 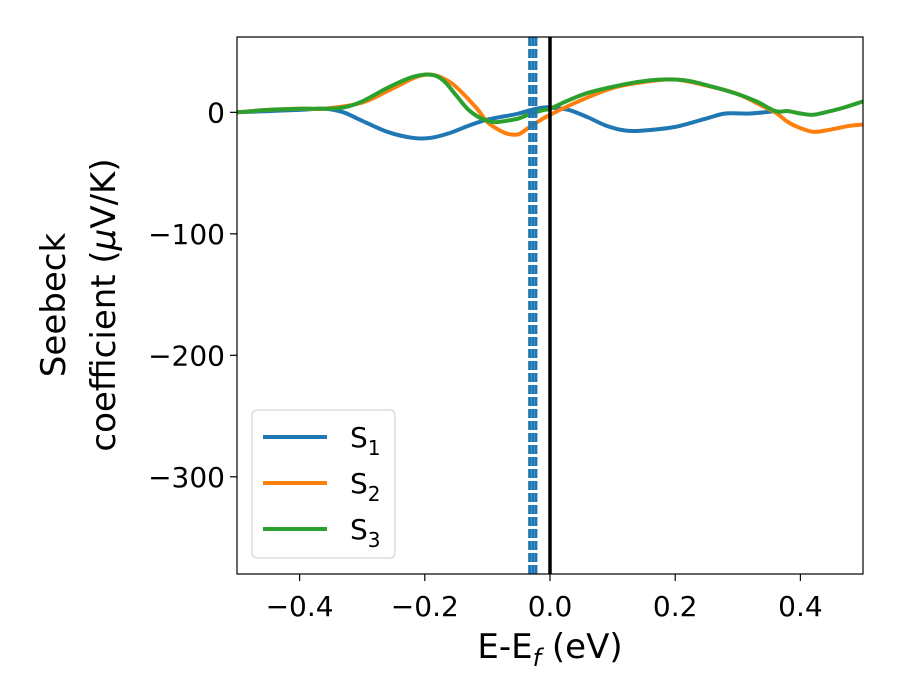 What do you see at coordinates (365, 532) in the screenshot?
I see `legend-label: S3` at bounding box center [365, 532].